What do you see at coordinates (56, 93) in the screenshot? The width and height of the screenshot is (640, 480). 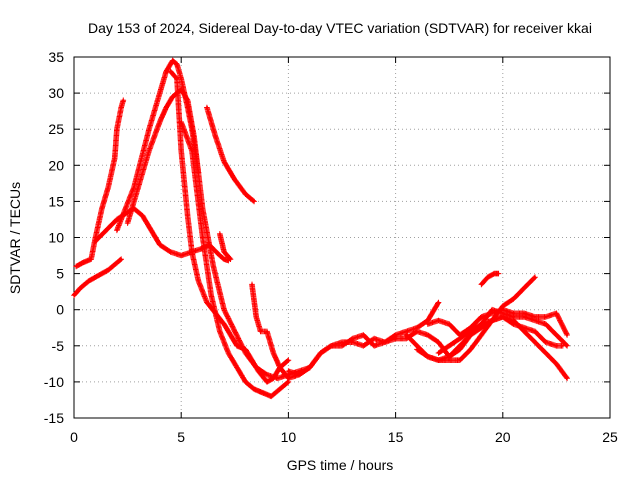 I see `y-tick-label: 30` at bounding box center [56, 93].